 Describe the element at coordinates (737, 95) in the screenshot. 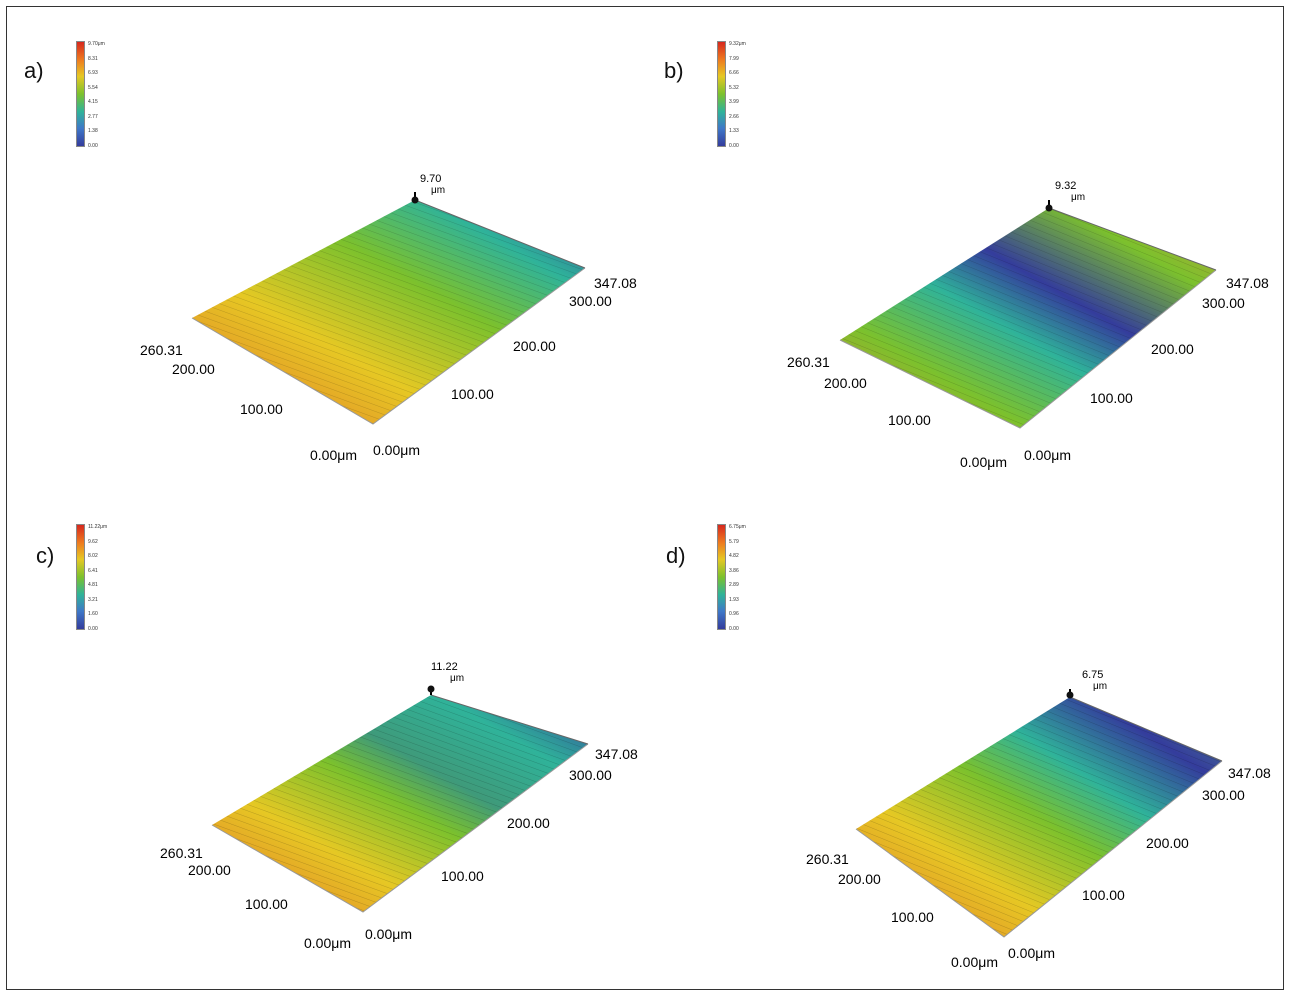

I see `color-scale-ticks: 9.32μm 7.99 6.66 5.32 3.99 2.66 1.33 0.00` at that location.